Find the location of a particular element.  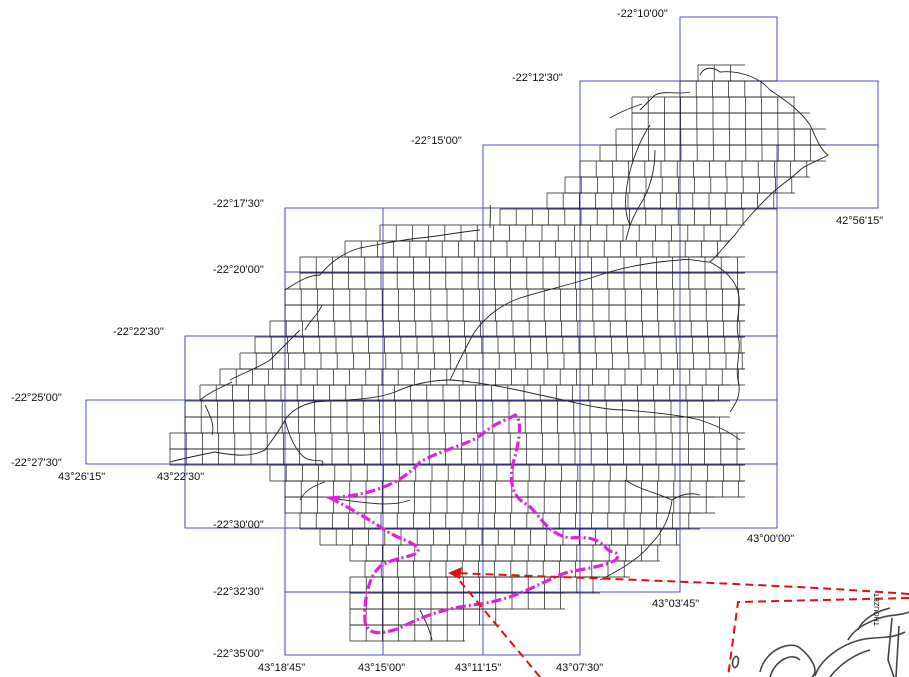

inset-streets is located at coordinates (820, 642).